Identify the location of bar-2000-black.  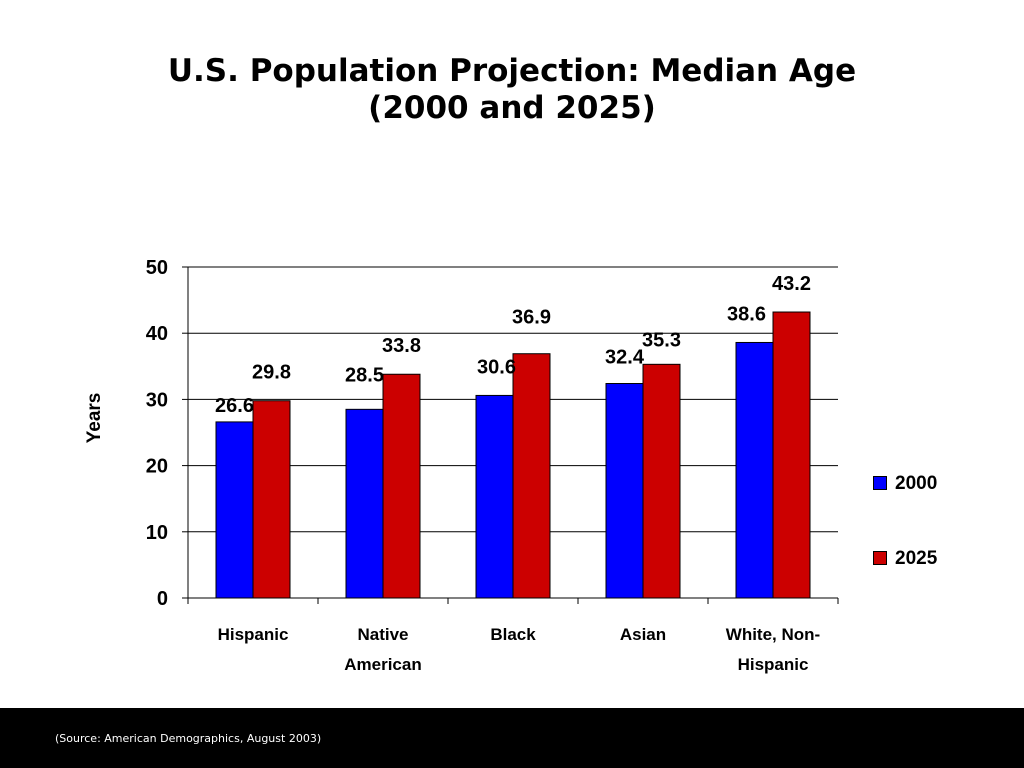
(494, 496).